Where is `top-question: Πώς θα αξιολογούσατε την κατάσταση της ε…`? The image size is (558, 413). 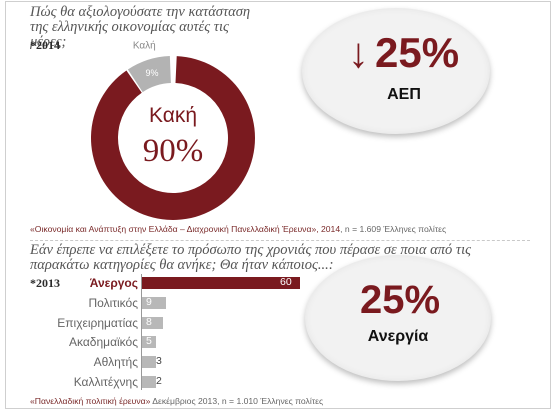
top-question: Πώς θα αξιολογούσατε την κατάσταση της ε… is located at coordinates (140, 27).